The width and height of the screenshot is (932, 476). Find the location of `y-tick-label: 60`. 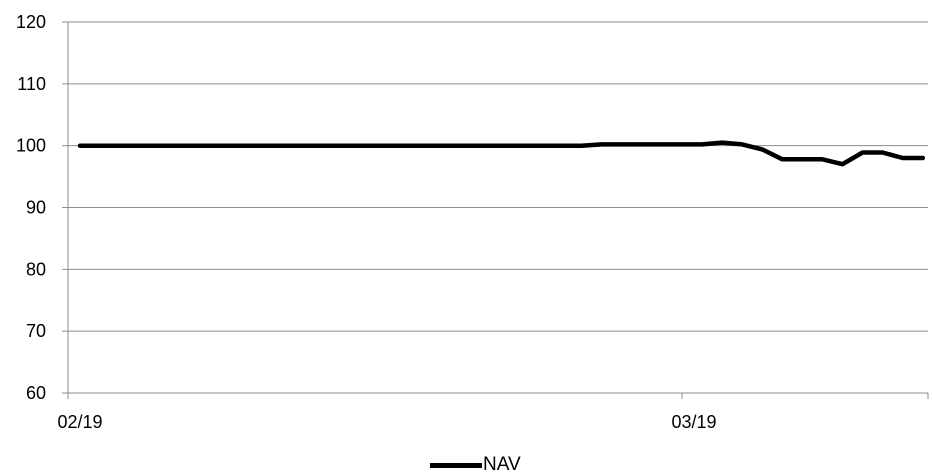

y-tick-label: 60 is located at coordinates (36, 393).